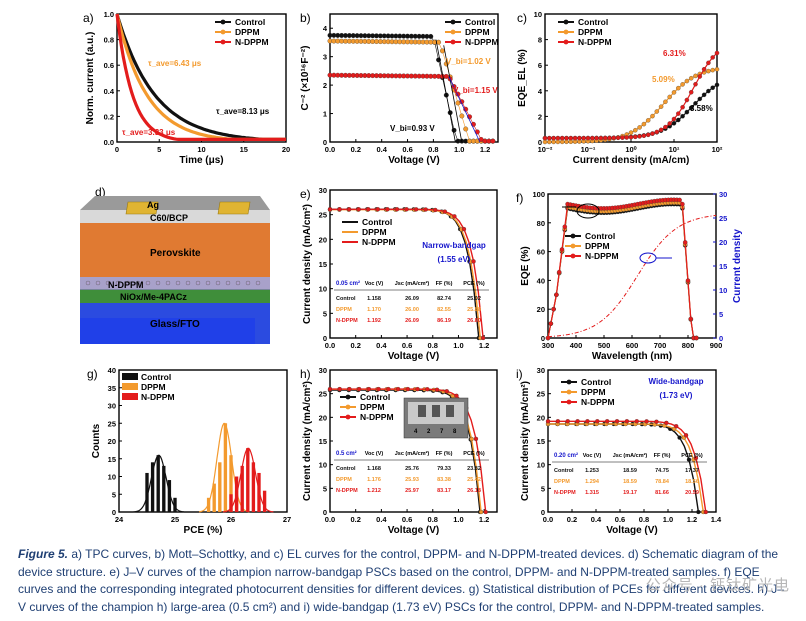 This screenshot has width=806, height=621. What do you see at coordinates (444, 310) in the screenshot?
I see `table-cell: 82.55` at bounding box center [444, 310].